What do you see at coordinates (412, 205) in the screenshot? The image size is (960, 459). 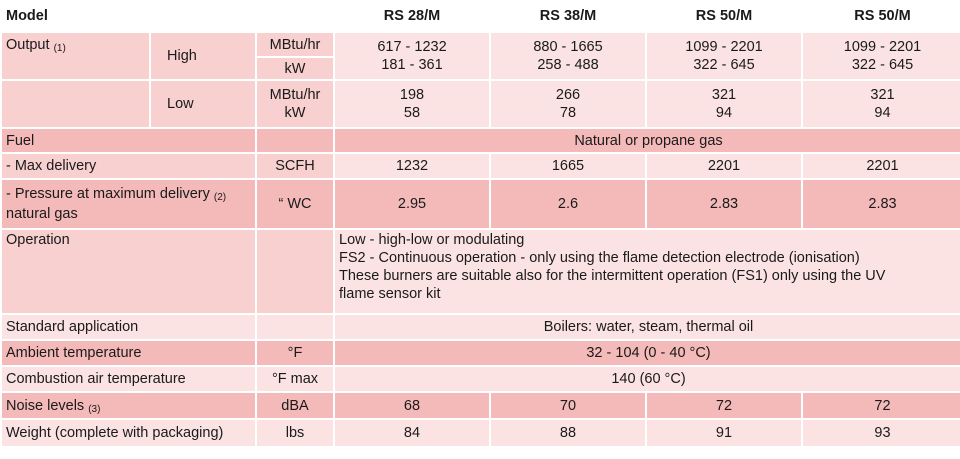 I see `pressure-value: 2.95` at bounding box center [412, 205].